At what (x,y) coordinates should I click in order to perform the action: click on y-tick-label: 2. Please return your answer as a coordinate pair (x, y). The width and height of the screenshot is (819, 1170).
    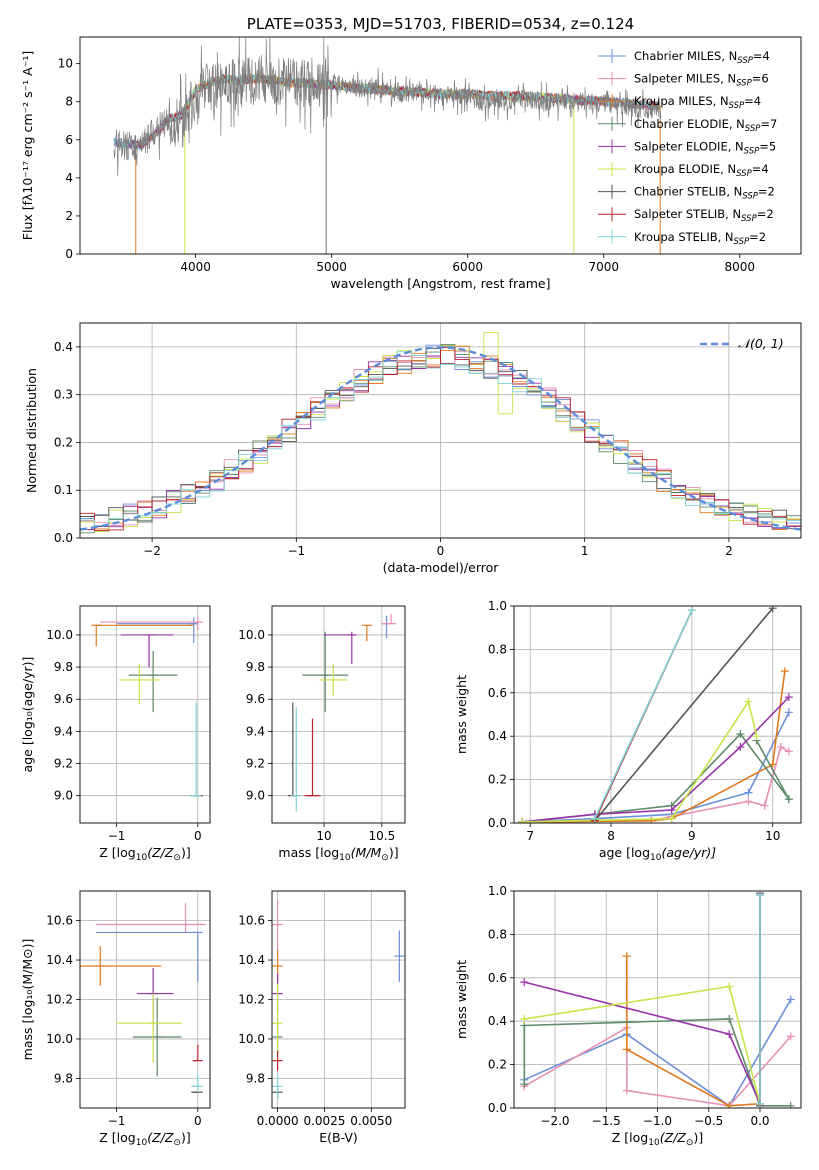
    Looking at the image, I should click on (69, 216).